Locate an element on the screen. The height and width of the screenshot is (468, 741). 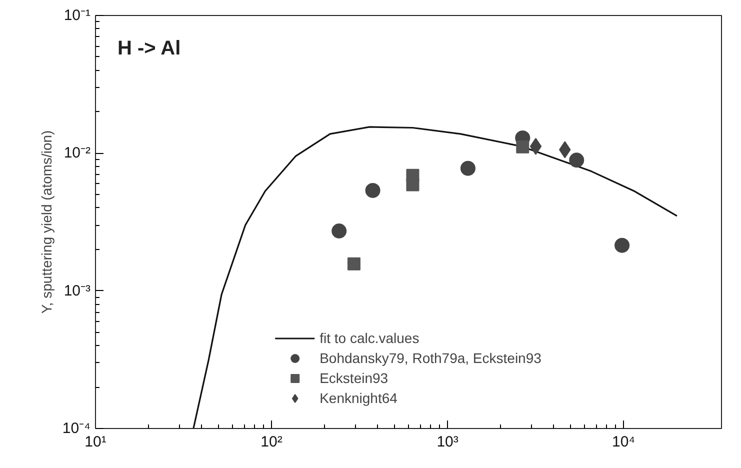
x-tick-label: 10³ is located at coordinates (447, 442).